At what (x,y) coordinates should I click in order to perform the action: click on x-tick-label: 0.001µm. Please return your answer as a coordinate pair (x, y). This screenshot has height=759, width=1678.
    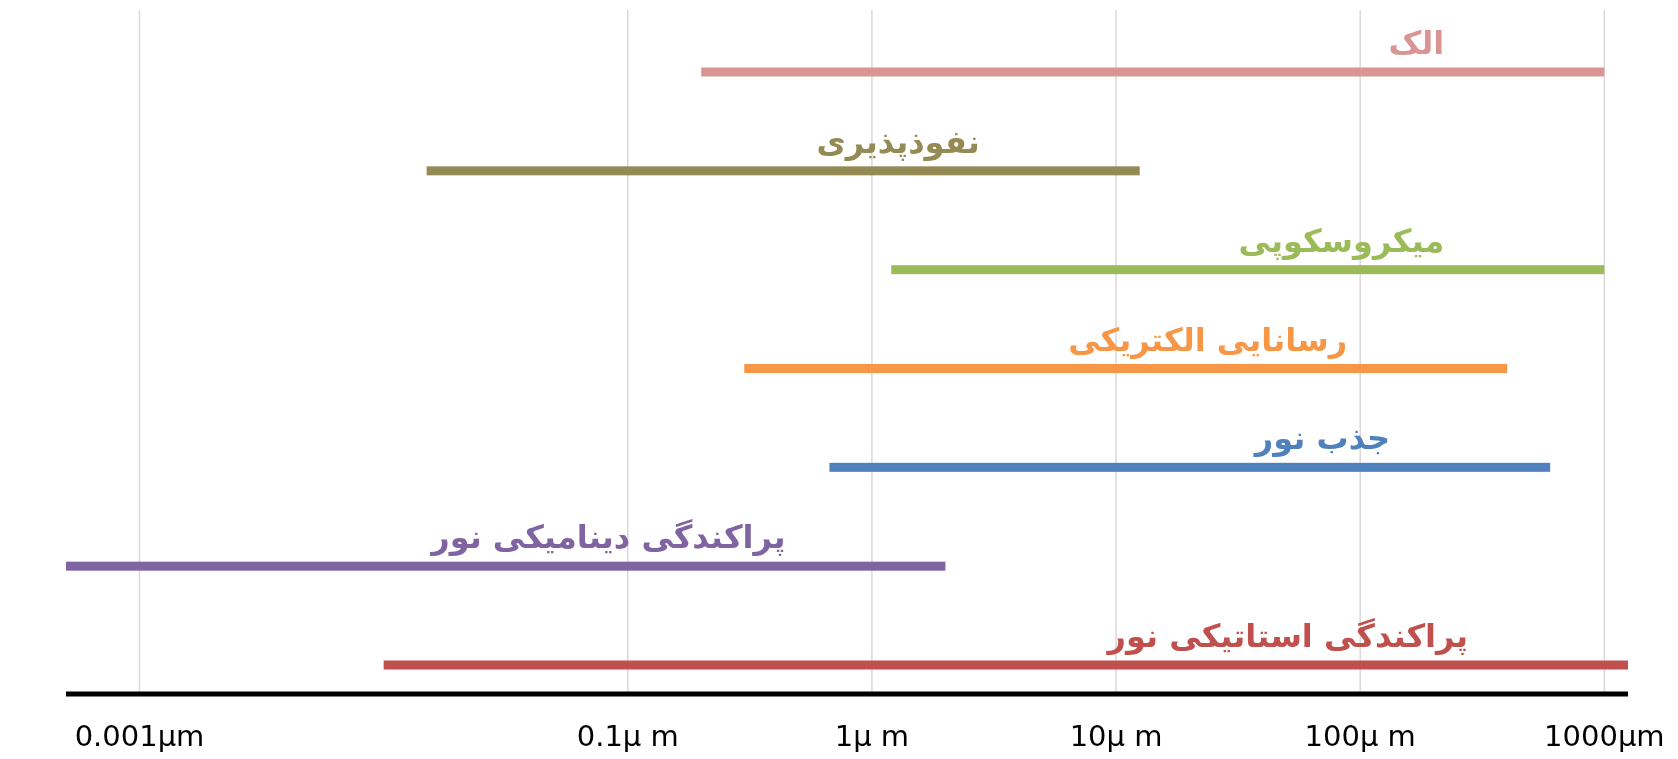
    Looking at the image, I should click on (139, 736).